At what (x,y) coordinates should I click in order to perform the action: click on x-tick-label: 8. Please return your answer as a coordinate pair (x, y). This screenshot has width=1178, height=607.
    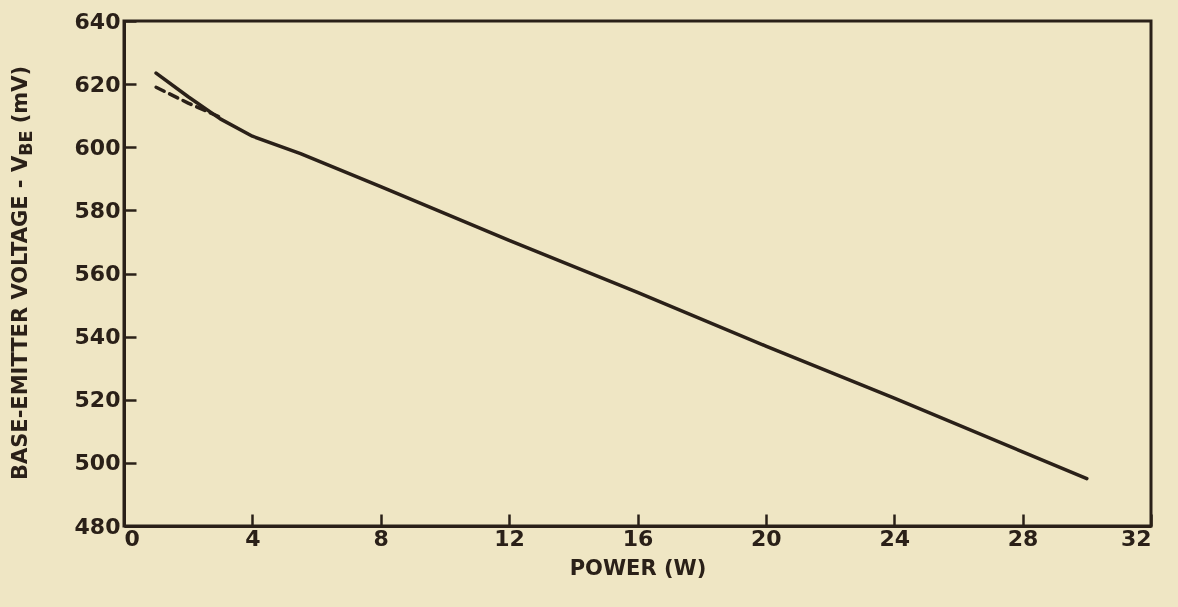
    Looking at the image, I should click on (381, 538).